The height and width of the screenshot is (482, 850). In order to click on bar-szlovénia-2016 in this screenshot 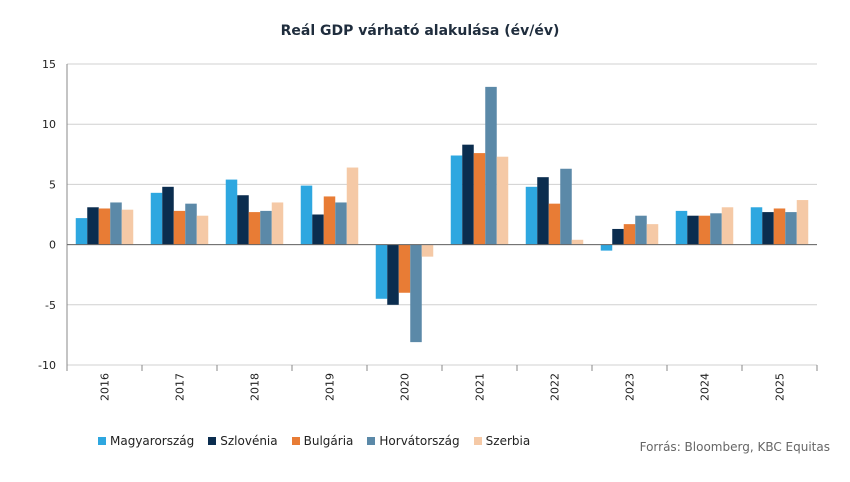, I will do `click(93, 226)`.